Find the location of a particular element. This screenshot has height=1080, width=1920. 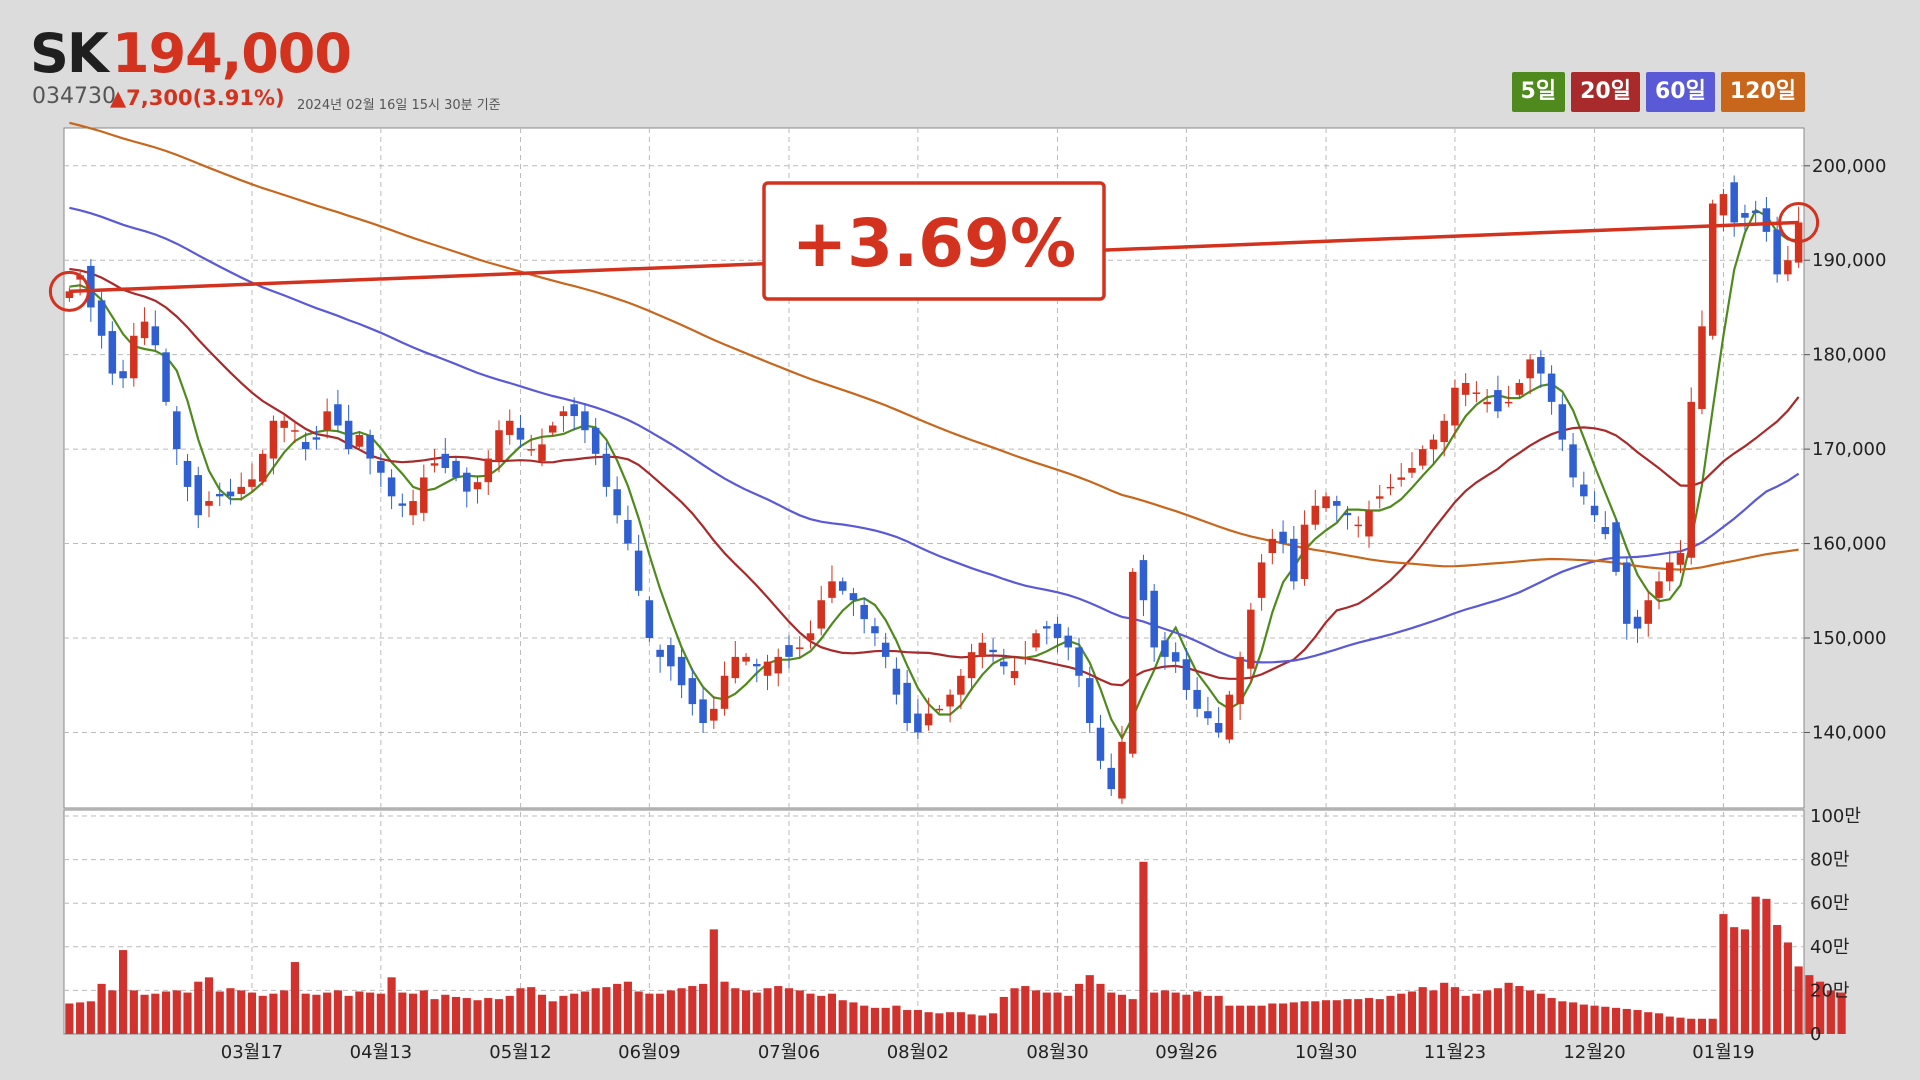

start-marker is located at coordinates (69, 291).